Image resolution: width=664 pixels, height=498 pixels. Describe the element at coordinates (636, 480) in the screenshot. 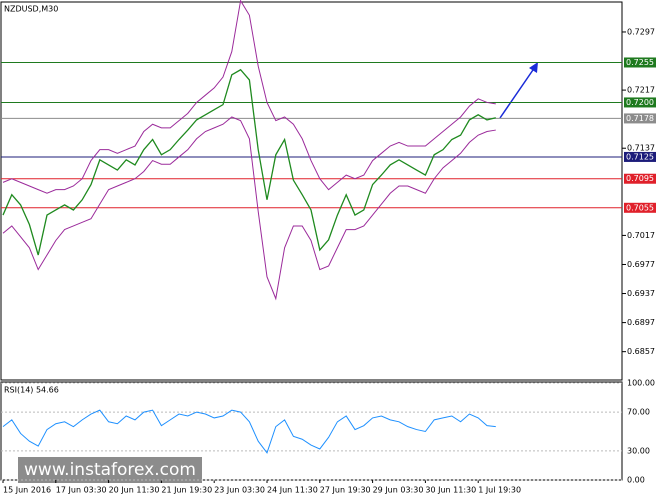

I see `rsi-tick-label: 0.00` at that location.